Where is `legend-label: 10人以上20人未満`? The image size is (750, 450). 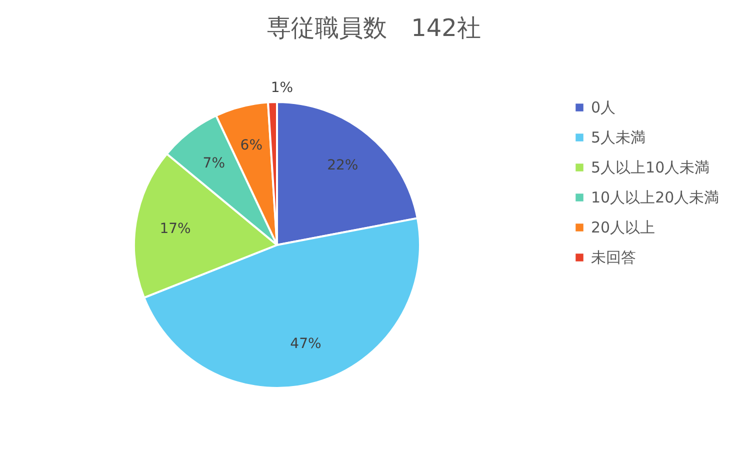 legend-label: 10人以上20人未満 is located at coordinates (655, 197).